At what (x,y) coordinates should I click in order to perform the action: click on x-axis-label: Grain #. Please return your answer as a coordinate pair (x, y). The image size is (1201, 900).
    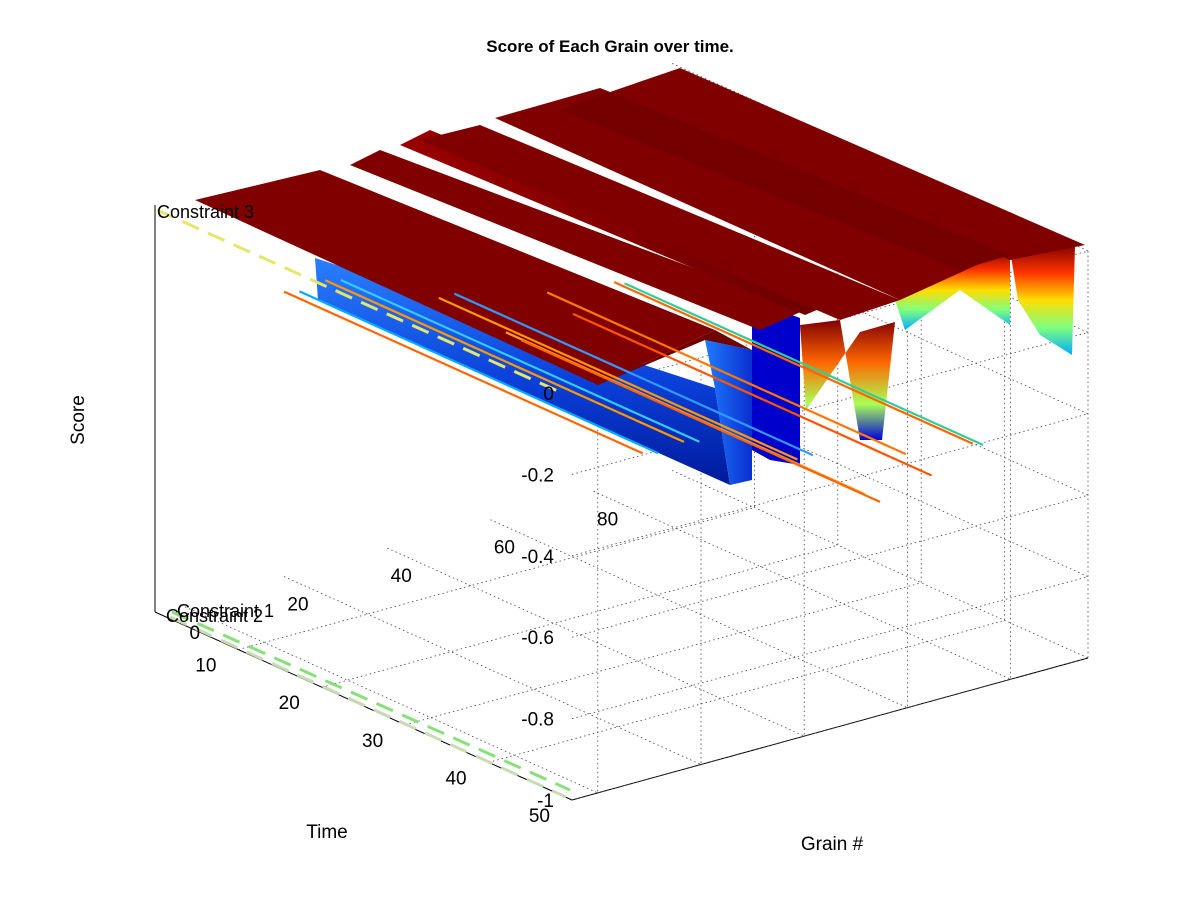
    Looking at the image, I should click on (832, 844).